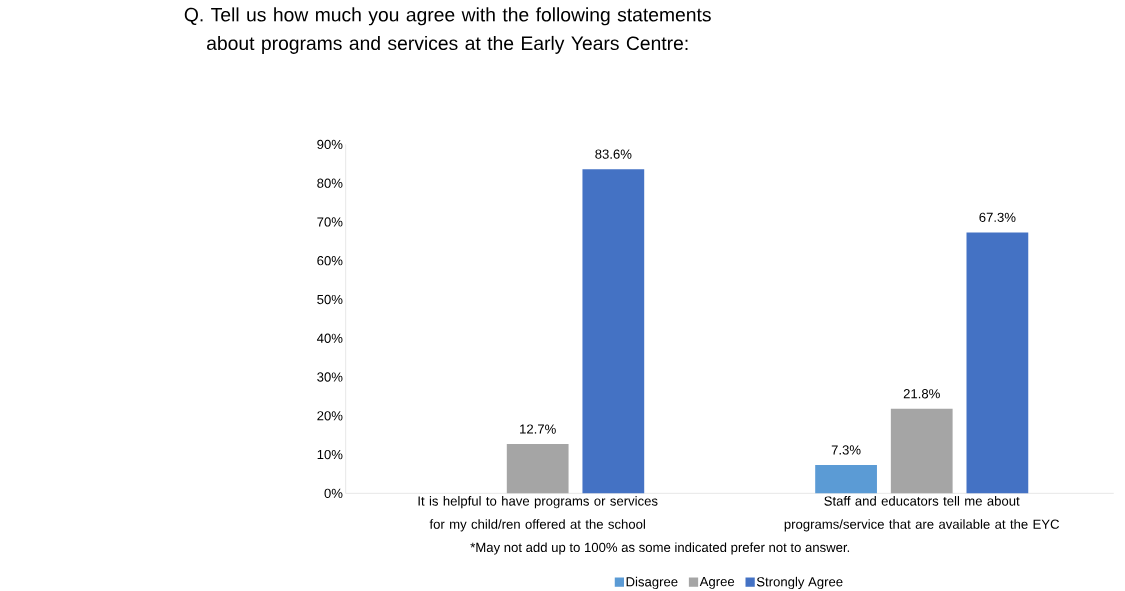 The height and width of the screenshot is (591, 1125). What do you see at coordinates (447, 31) in the screenshot?
I see `chart-title: Q. Tell us how much you agree with the following statements about programs and services at the Early Years Centre:` at bounding box center [447, 31].